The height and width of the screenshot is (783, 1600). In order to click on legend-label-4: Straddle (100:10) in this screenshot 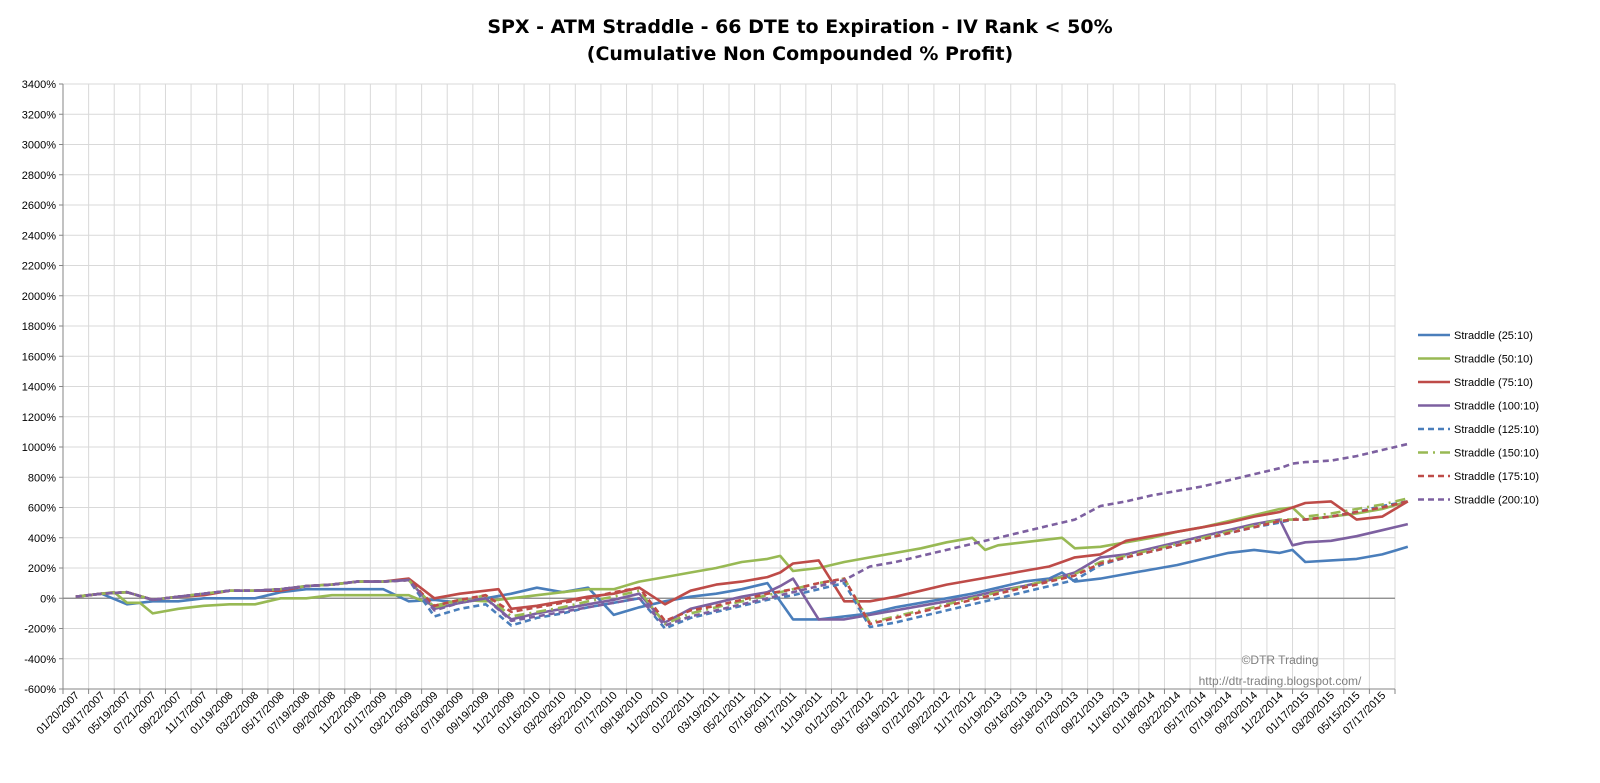, I will do `click(1496, 407)`.